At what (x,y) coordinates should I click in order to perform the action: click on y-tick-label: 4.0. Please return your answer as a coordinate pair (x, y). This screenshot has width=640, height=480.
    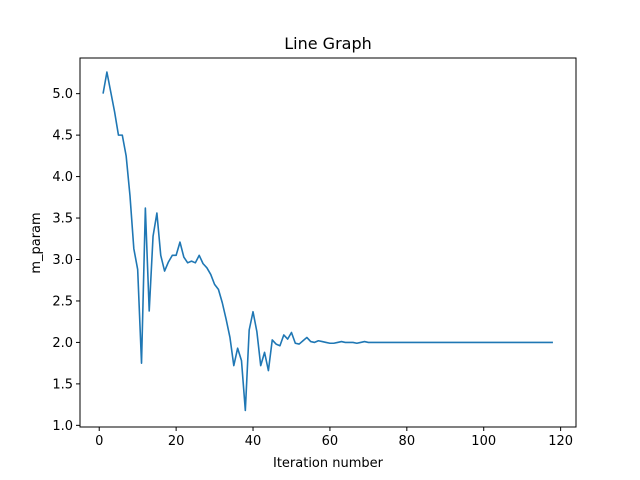
    Looking at the image, I should click on (62, 177).